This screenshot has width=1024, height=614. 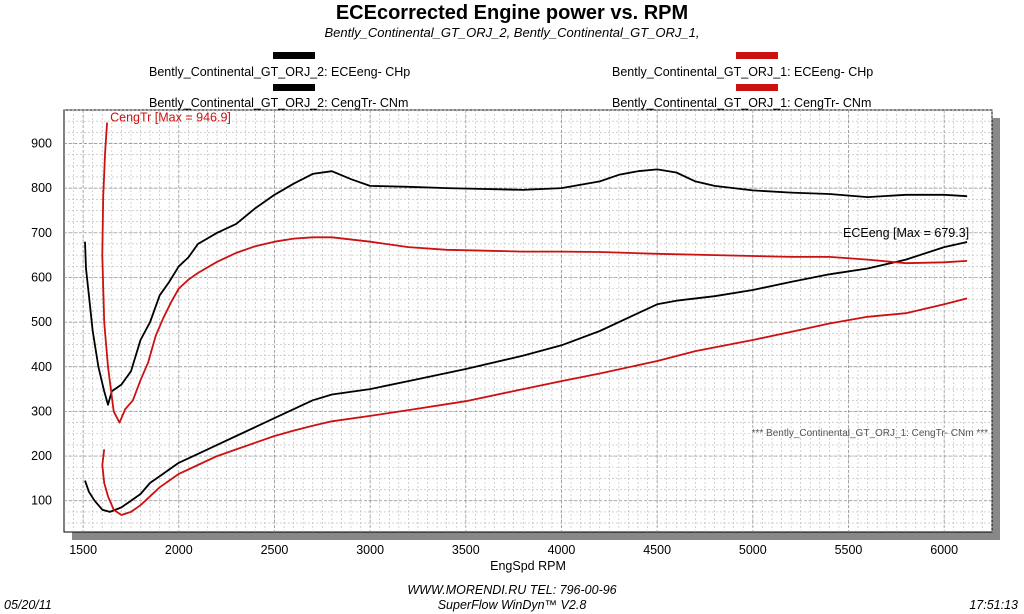 I want to click on x-tick-label: 3000, so click(x=370, y=550).